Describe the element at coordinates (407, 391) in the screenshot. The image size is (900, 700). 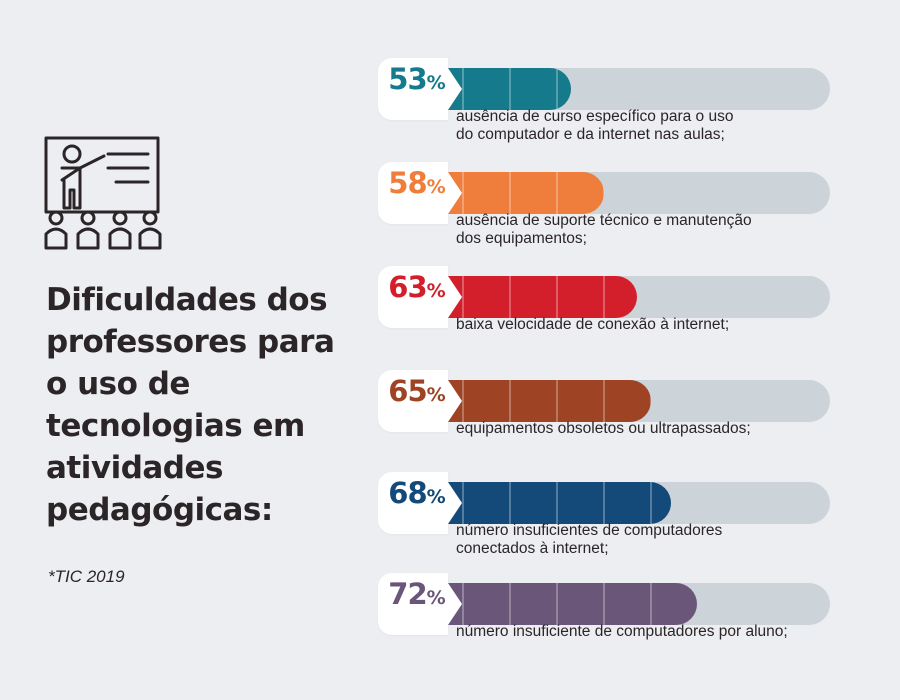
I see `value-number: 65` at that location.